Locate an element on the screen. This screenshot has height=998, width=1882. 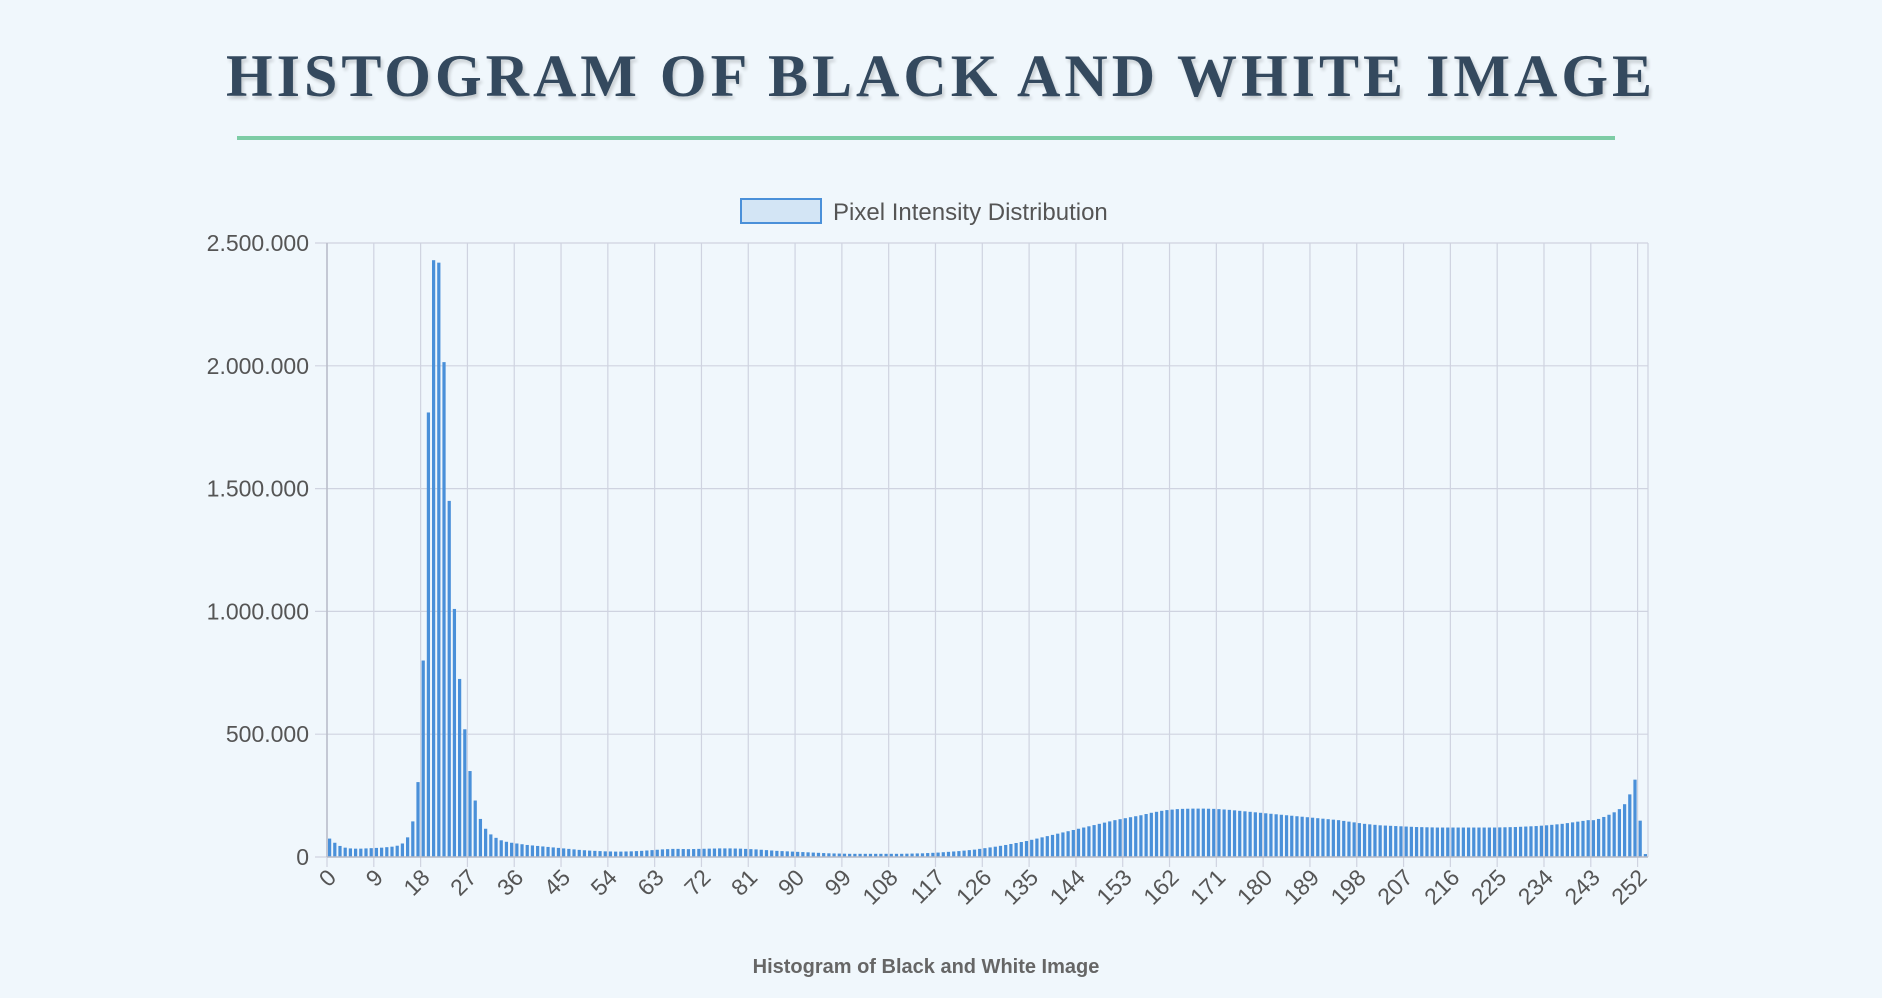
y-tick-label: 1.000.000 is located at coordinates (258, 611).